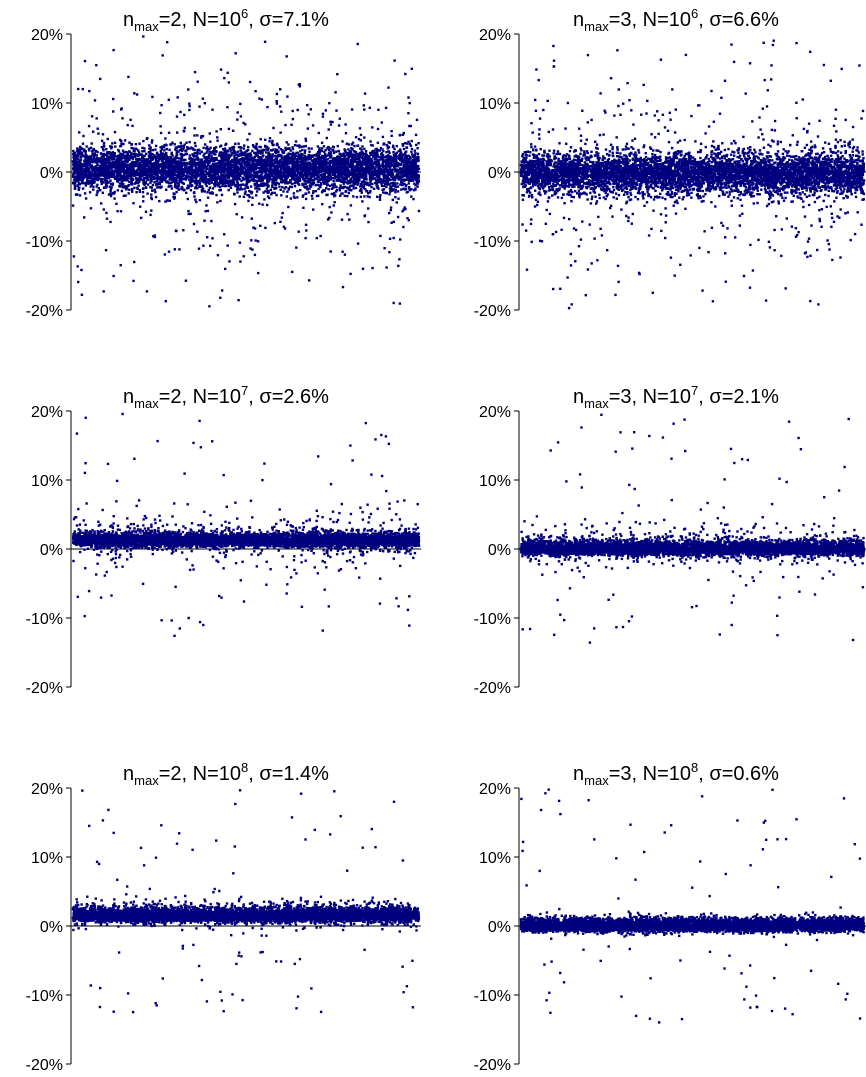 This screenshot has width=866, height=1077. Describe the element at coordinates (51, 173) in the screenshot. I see `y-tick-label: 0%` at that location.